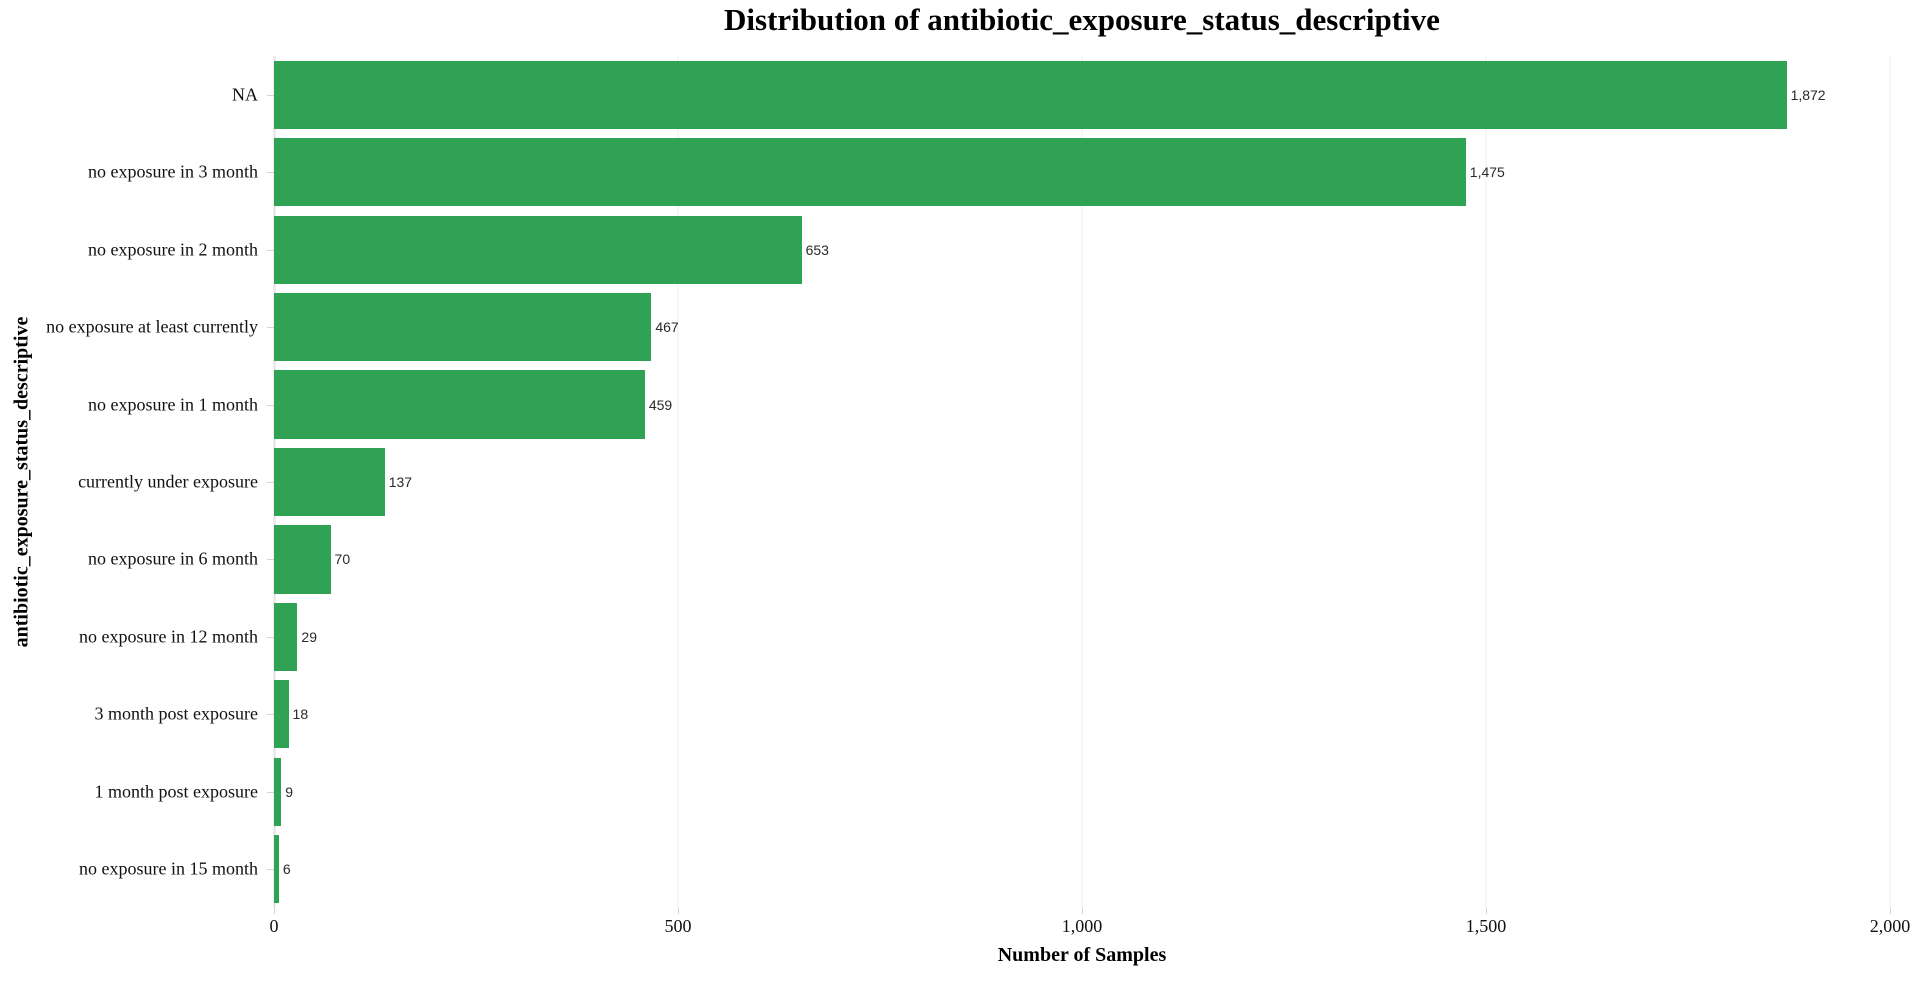  What do you see at coordinates (989, 249) in the screenshot?
I see `bar-row: no exposure in 2 month 653` at bounding box center [989, 249].